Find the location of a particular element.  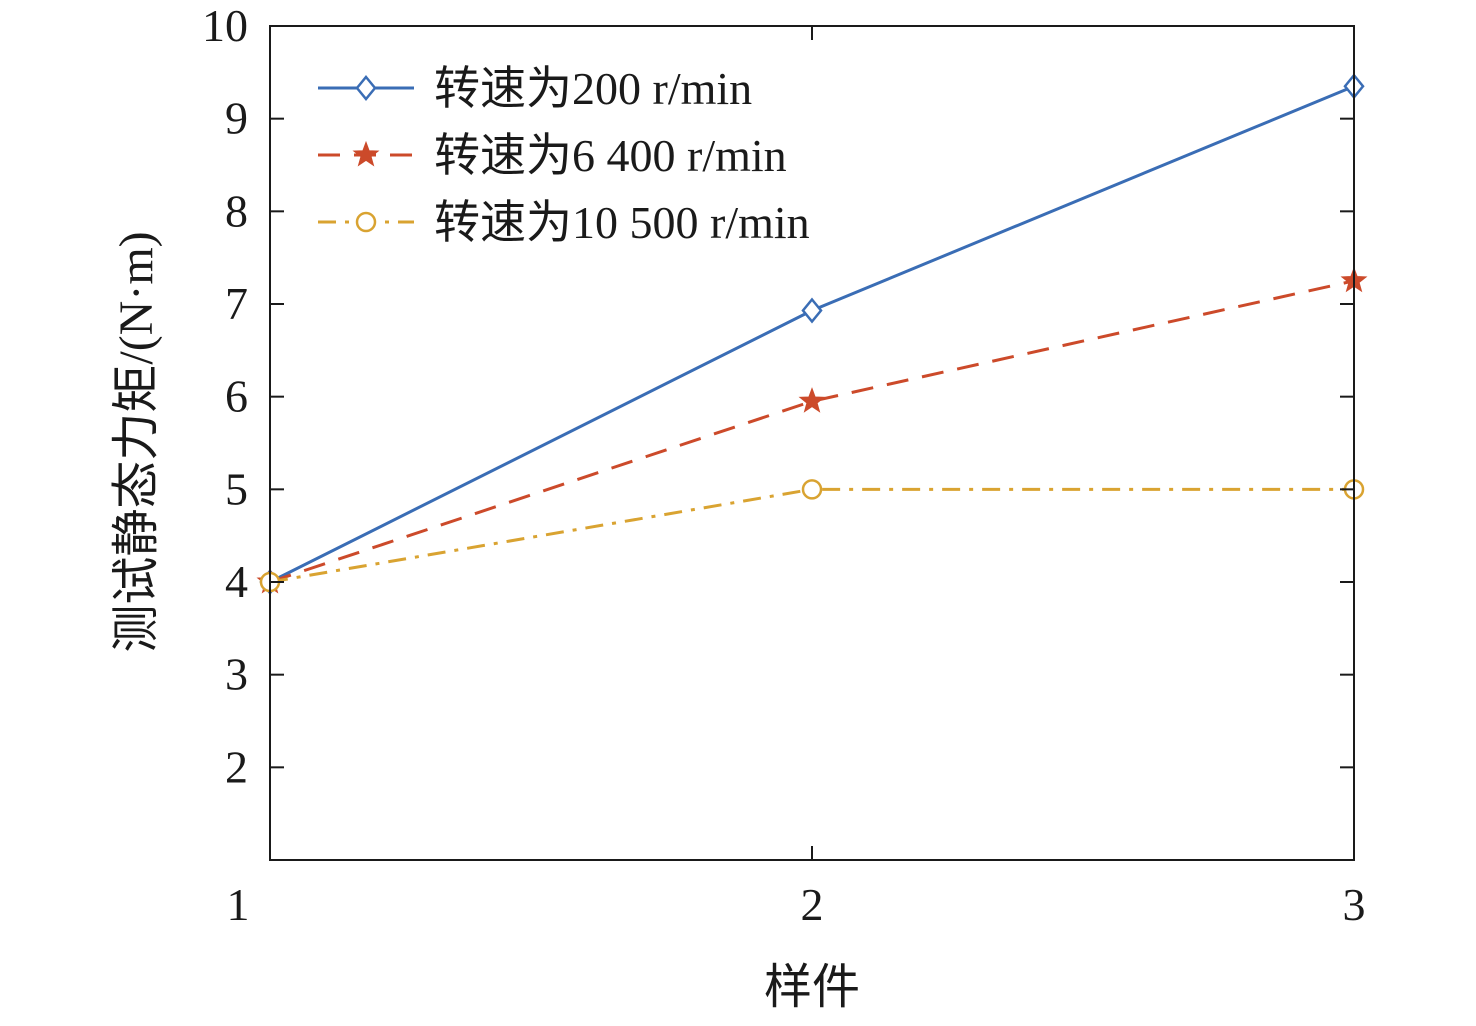

x-tick-label: 2 is located at coordinates (812, 904).